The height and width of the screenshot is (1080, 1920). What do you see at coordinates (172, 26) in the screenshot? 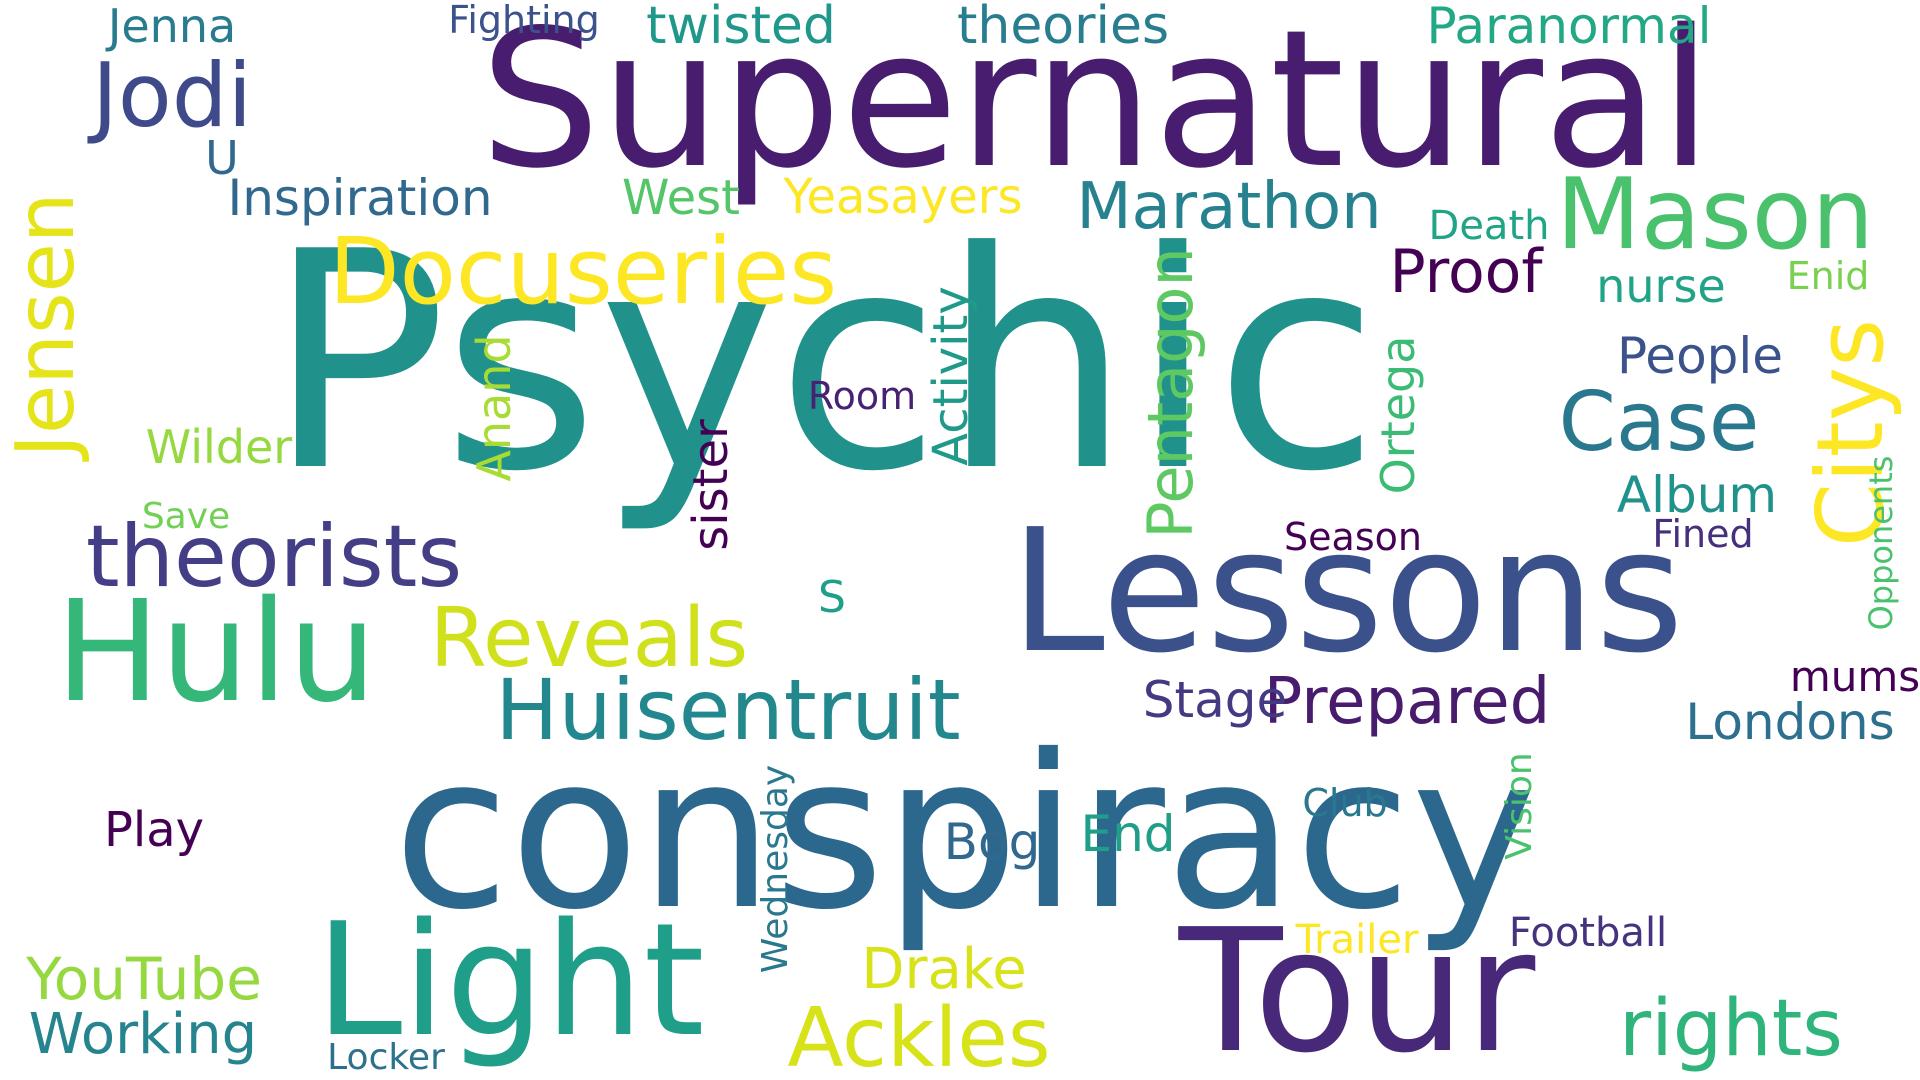
I see `word-jenna: Jenna` at bounding box center [172, 26].